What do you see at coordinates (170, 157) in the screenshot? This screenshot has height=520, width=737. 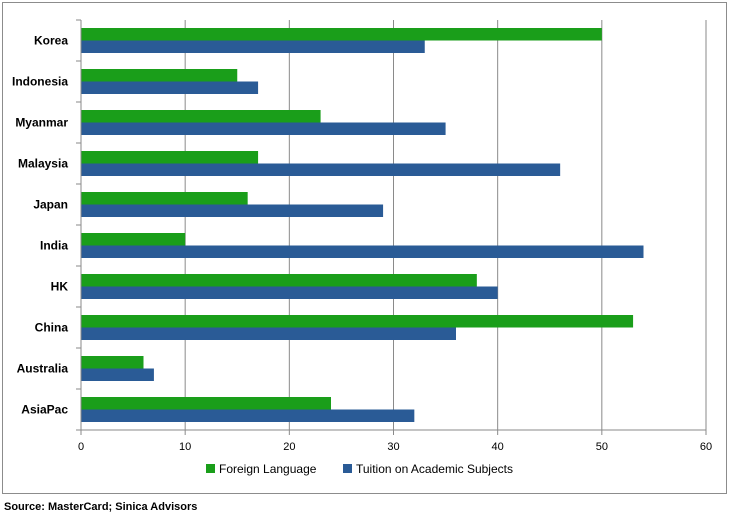 I see `bar-malaysia-foreign-language` at bounding box center [170, 157].